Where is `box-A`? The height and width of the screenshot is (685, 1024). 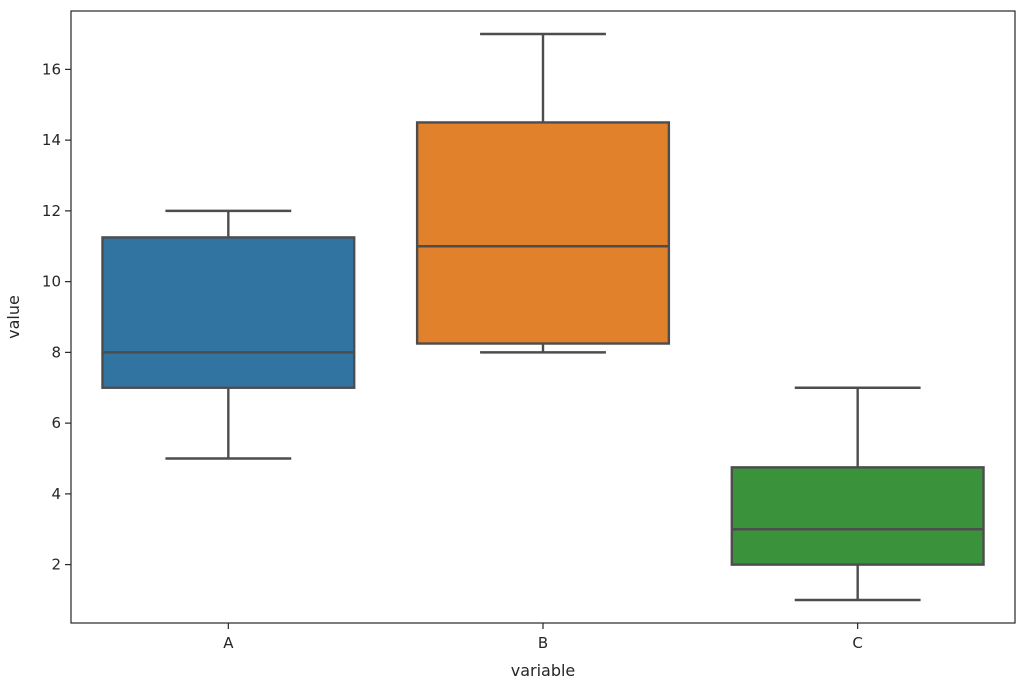 box-A is located at coordinates (228, 334).